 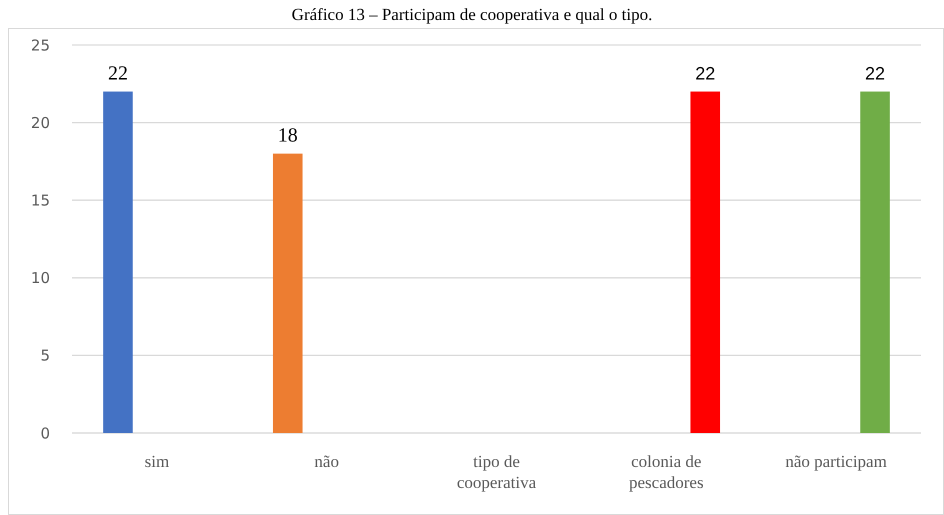 What do you see at coordinates (40, 123) in the screenshot?
I see `y-tick-label: 20` at bounding box center [40, 123].